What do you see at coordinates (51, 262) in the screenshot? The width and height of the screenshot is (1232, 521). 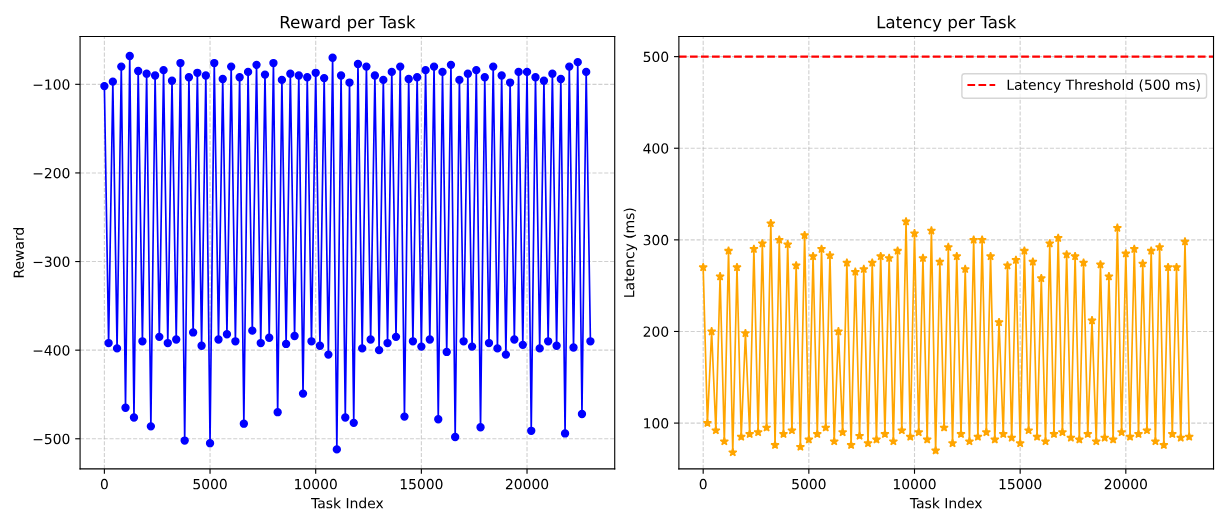 I see `y-tick-label: −300` at bounding box center [51, 262].